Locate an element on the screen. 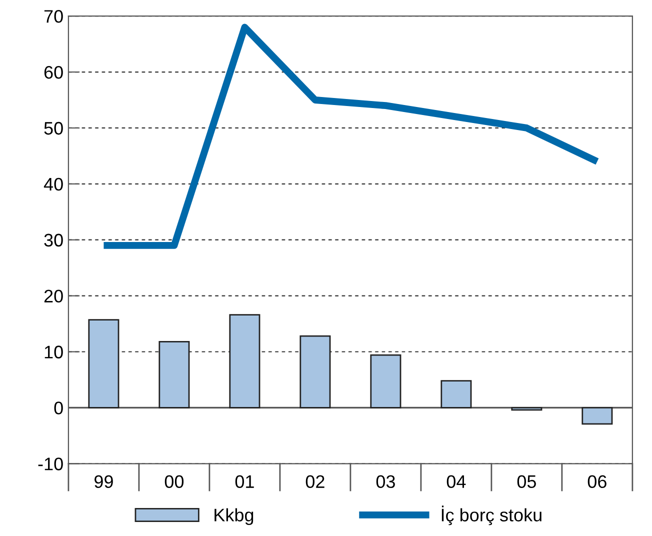 This screenshot has width=652, height=536. x-tick-label: 99 is located at coordinates (103, 481).